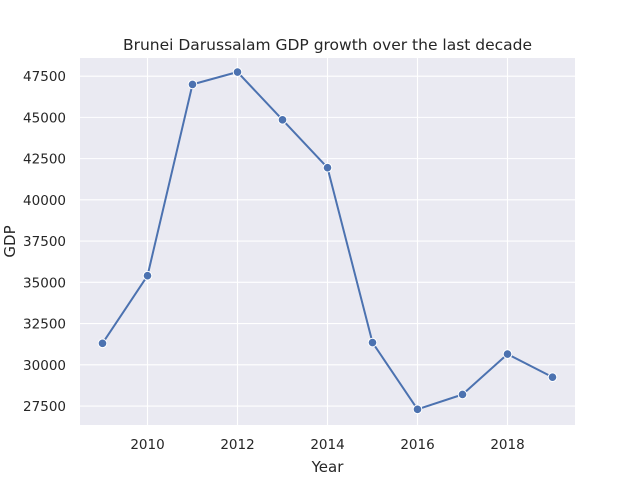 This screenshot has height=484, width=640. What do you see at coordinates (44, 160) in the screenshot?
I see `y-tick-label: 42500` at bounding box center [44, 160].